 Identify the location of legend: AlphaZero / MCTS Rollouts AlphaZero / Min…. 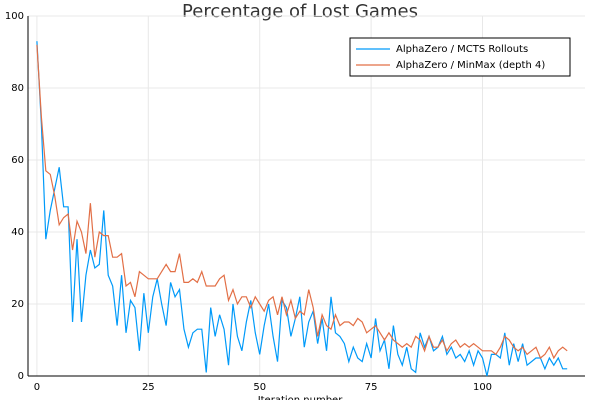
(460, 57).